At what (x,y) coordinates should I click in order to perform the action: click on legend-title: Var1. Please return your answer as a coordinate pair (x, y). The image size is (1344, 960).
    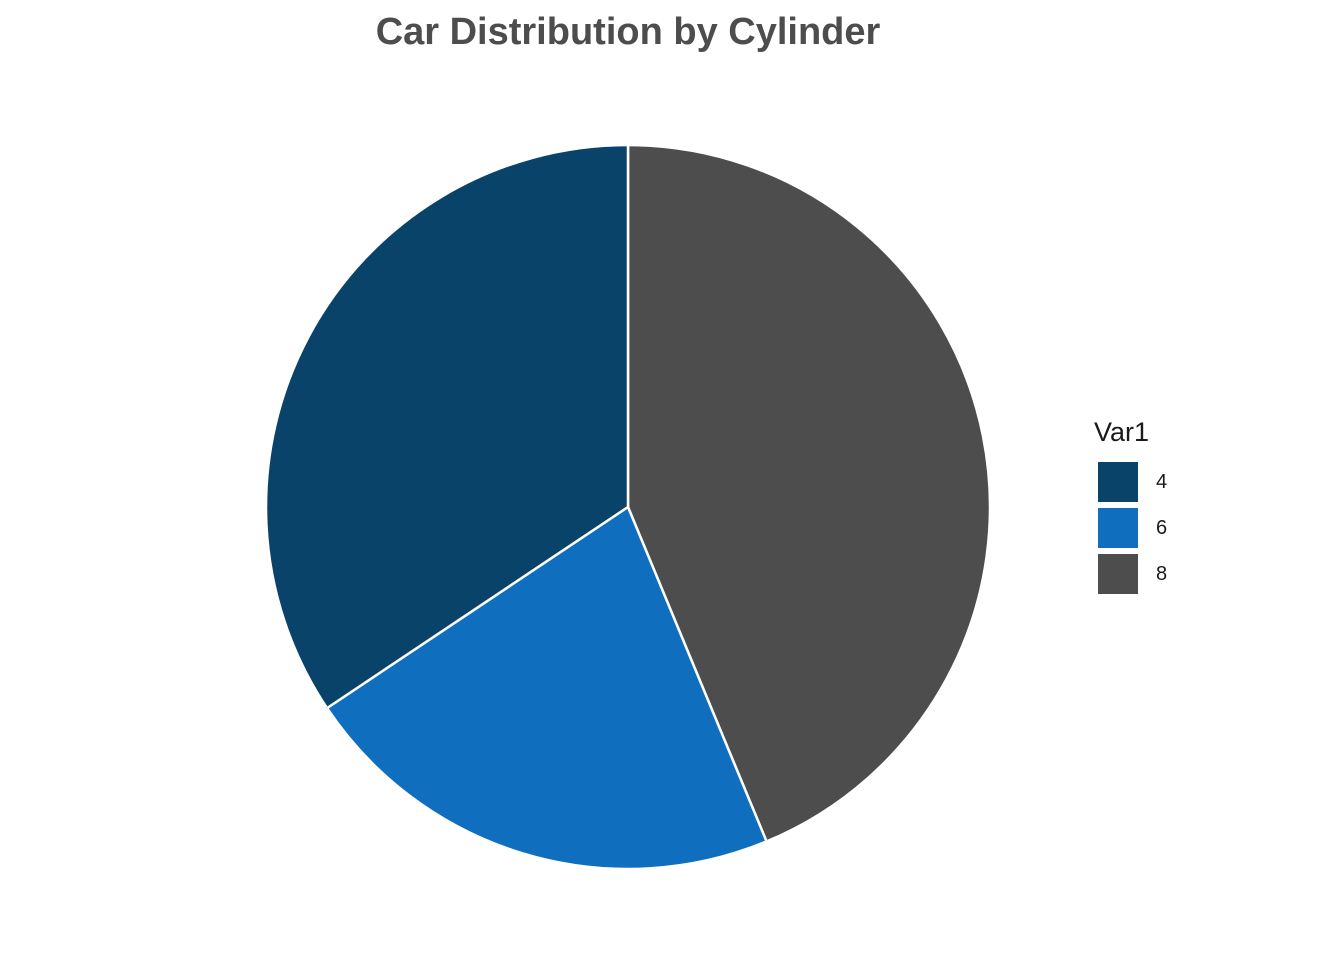
    Looking at the image, I should click on (1122, 432).